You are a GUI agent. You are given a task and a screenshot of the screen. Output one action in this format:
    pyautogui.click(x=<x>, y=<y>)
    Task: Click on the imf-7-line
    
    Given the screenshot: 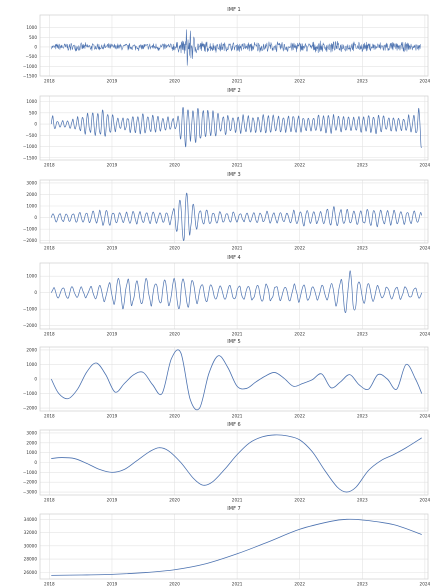 What is the action you would take?
    pyautogui.click(x=236, y=547)
    